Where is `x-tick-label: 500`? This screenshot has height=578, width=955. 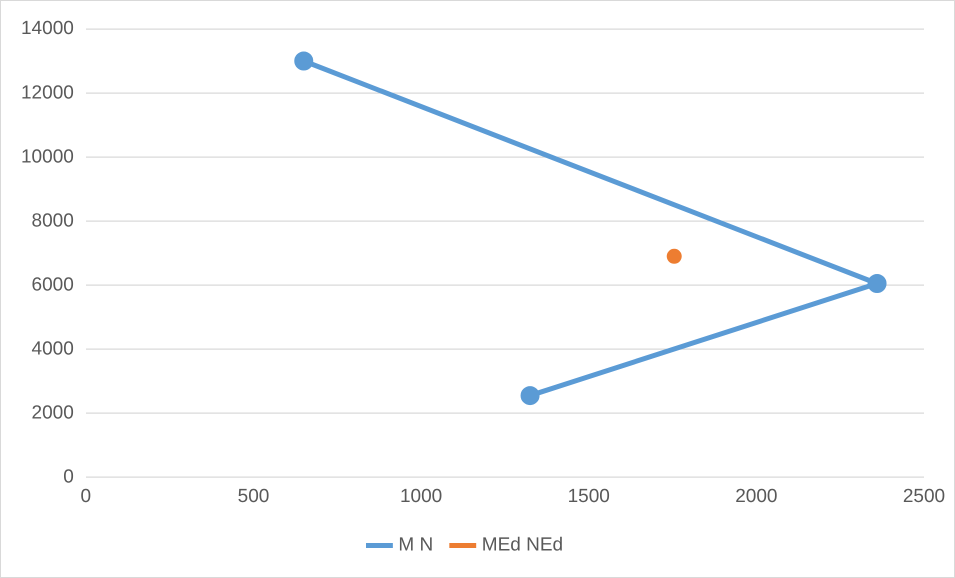 x-tick-label: 500 is located at coordinates (254, 496).